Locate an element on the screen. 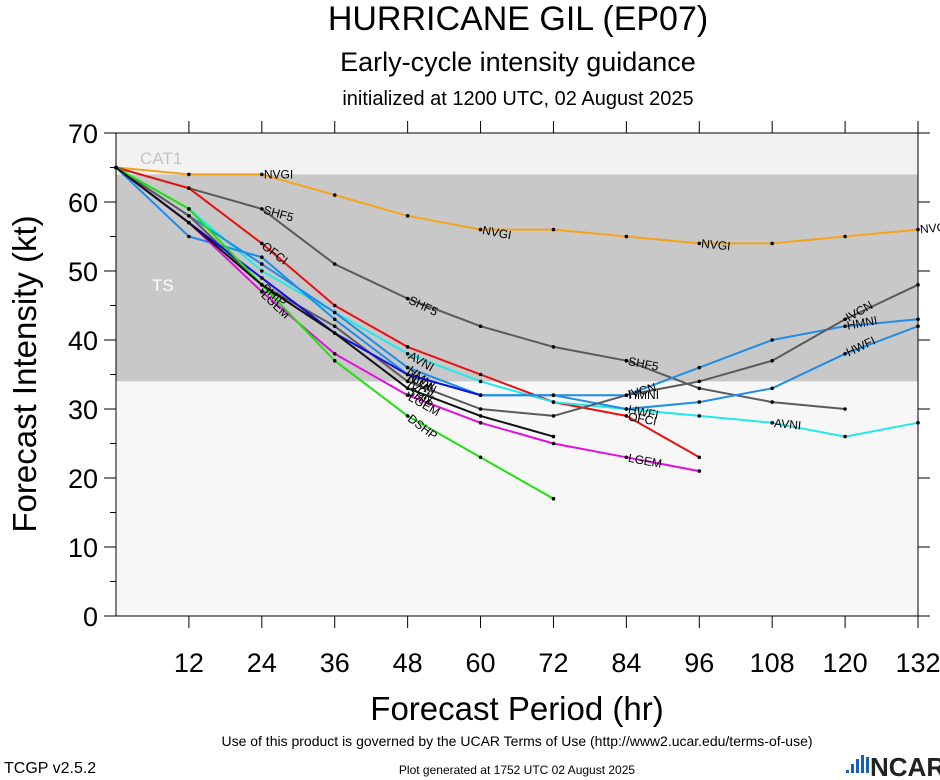 The image size is (940, 780). band-label-ts: TS is located at coordinates (163, 285).